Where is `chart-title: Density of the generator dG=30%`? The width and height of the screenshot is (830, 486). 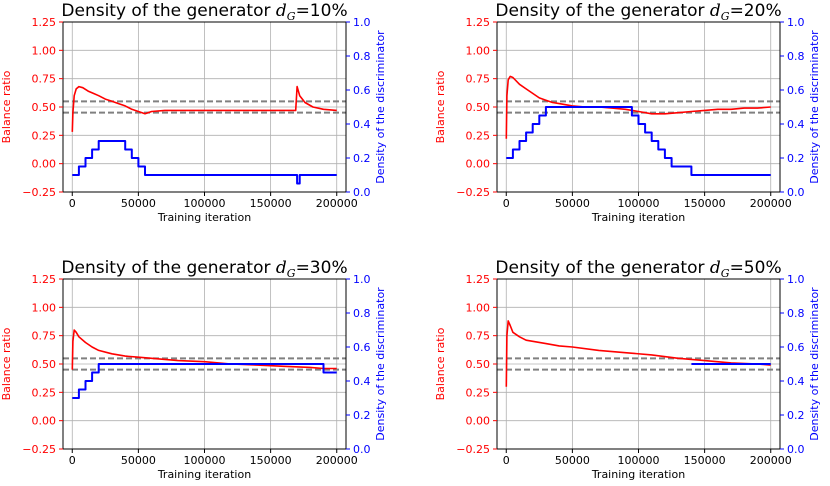
chart-title: Density of the generator dG=30% is located at coordinates (204, 269).